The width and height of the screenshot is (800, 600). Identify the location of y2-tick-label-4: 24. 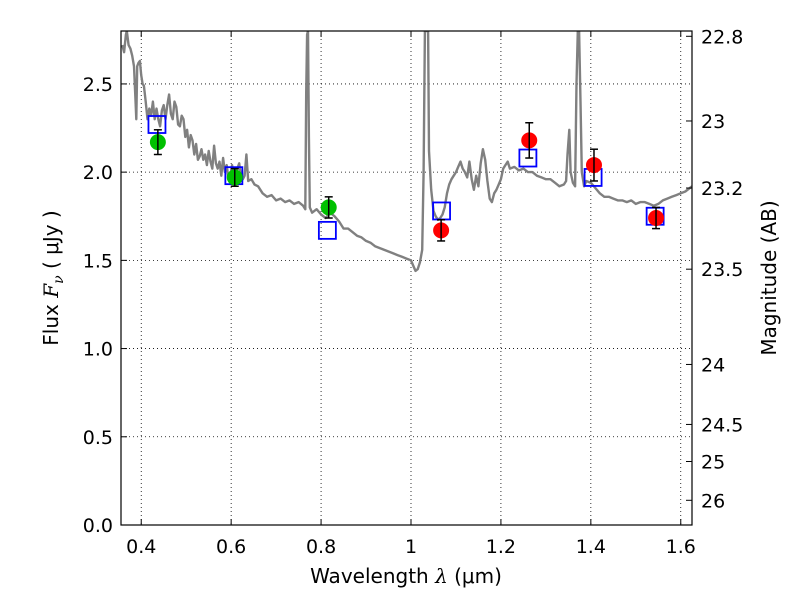
(713, 365).